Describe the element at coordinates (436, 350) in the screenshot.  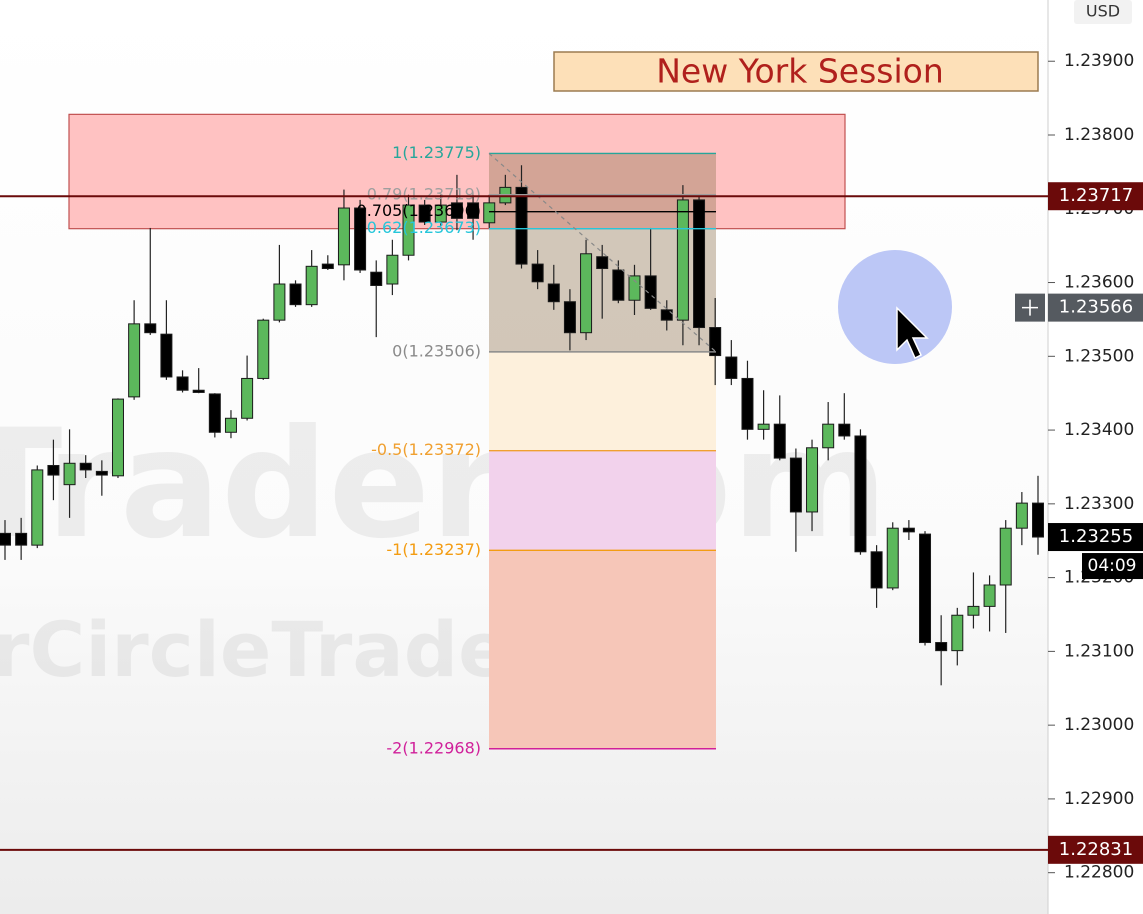
I see `fib-label: 0(1.23506)` at that location.